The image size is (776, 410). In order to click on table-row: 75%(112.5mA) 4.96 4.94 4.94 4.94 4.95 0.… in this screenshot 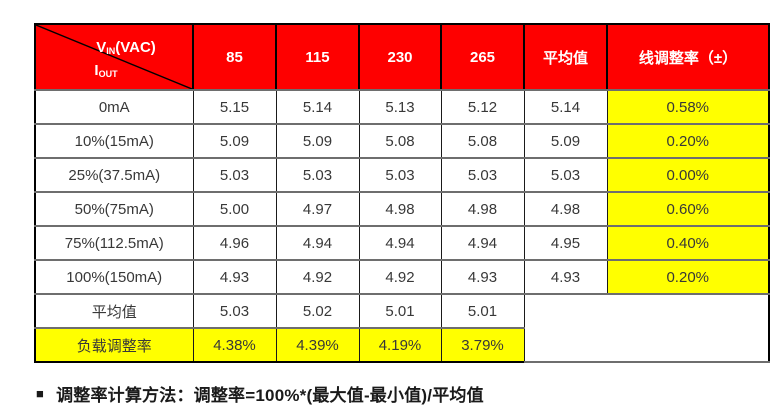, I will do `click(402, 243)`.